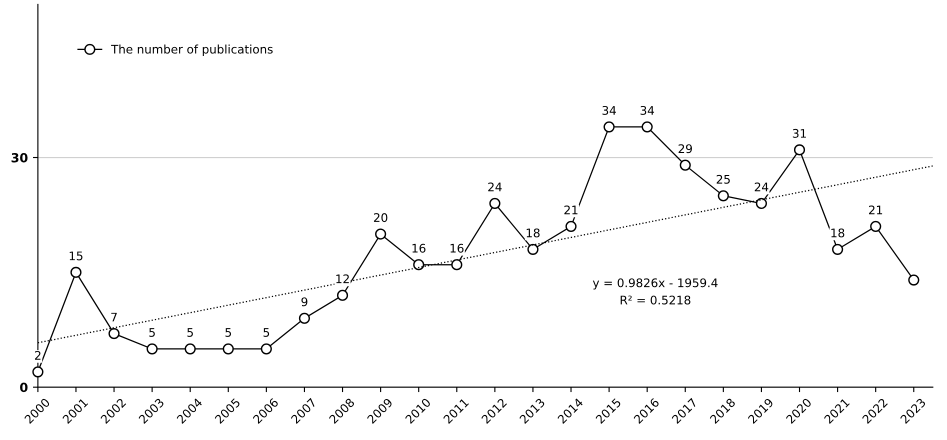 The height and width of the screenshot is (440, 947). I want to click on data-label: 31, so click(799, 133).